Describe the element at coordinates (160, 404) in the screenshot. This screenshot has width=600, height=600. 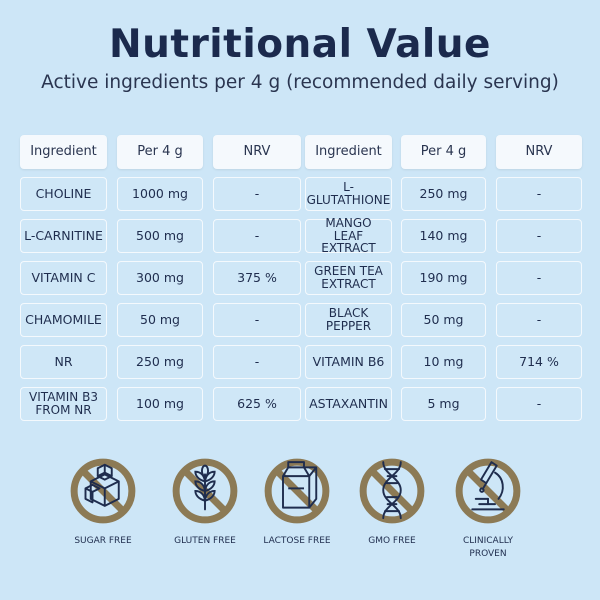
I see `table-cell-amount: 100 mg` at that location.